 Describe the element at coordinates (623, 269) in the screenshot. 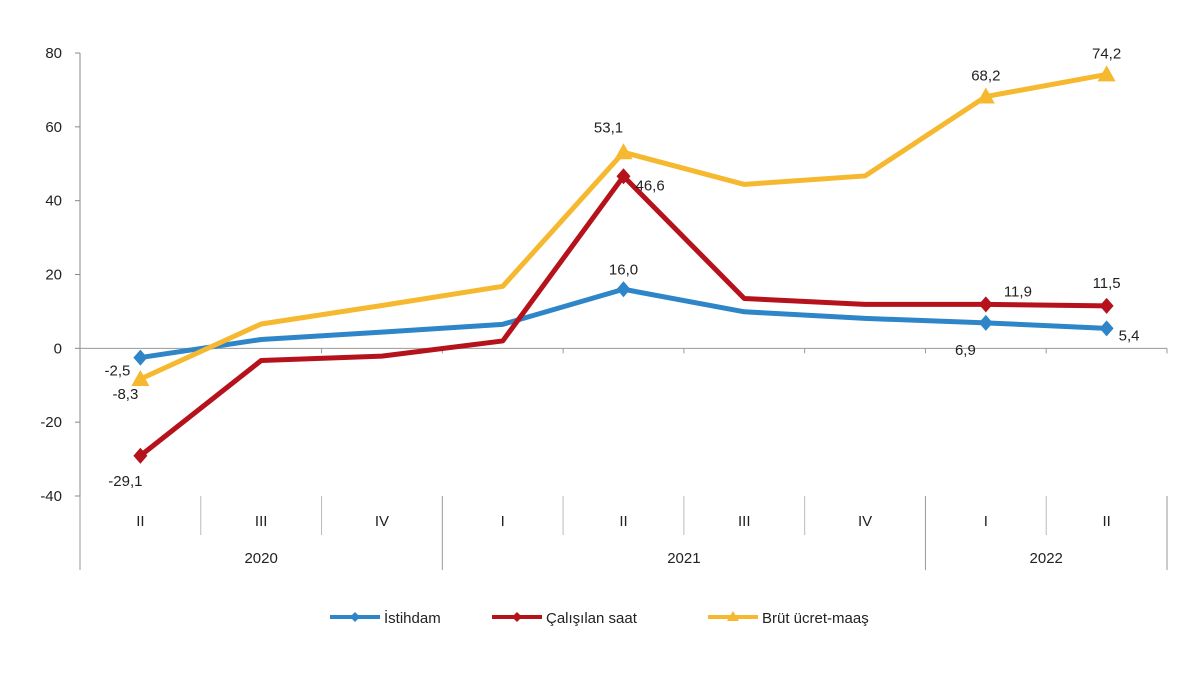

I see `data-label: 16,0` at that location.